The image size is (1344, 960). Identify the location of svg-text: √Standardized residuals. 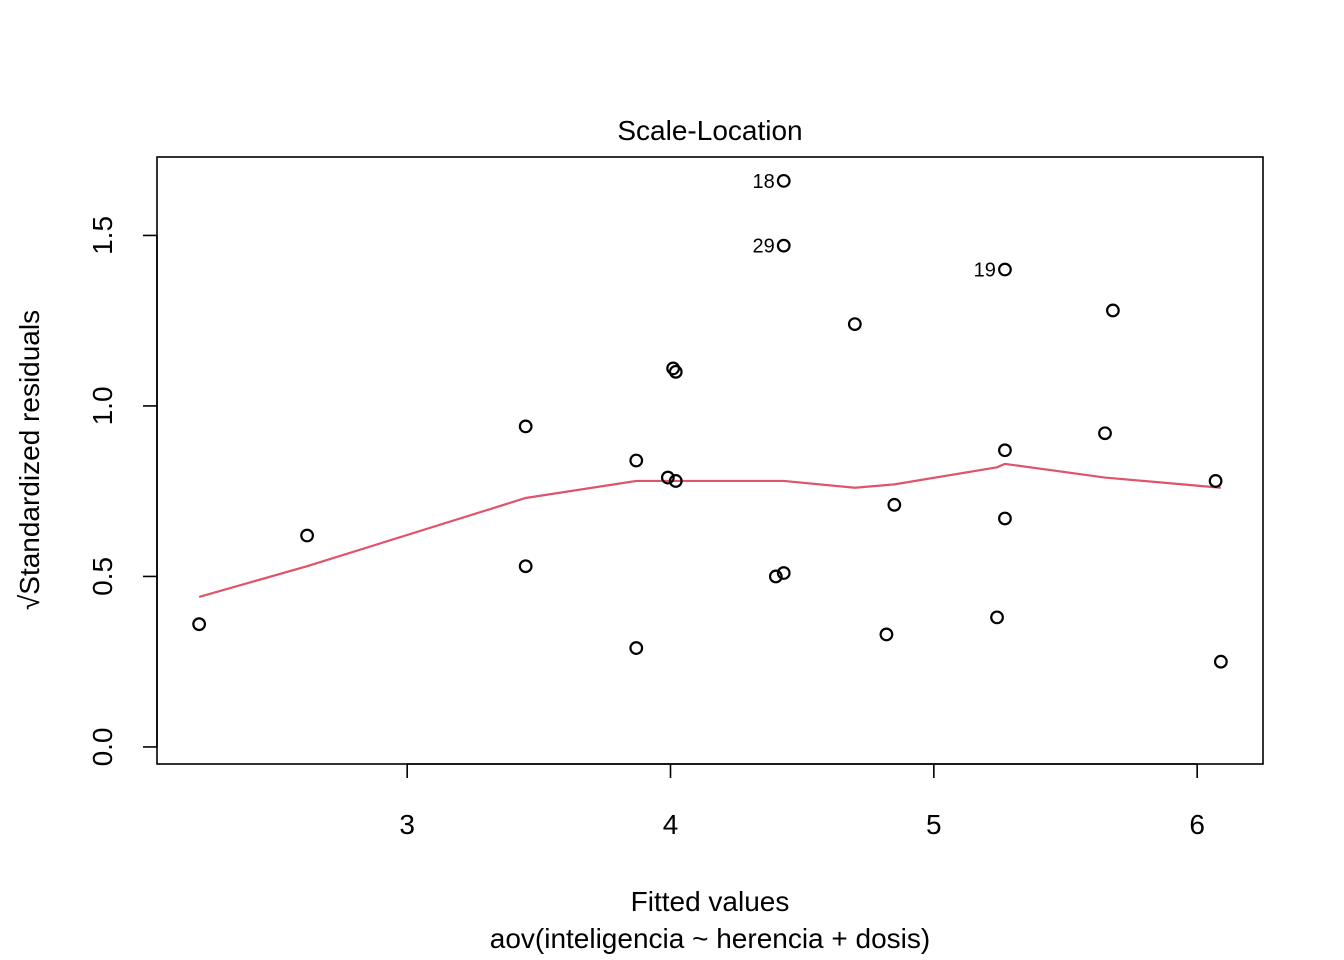
(29, 460).